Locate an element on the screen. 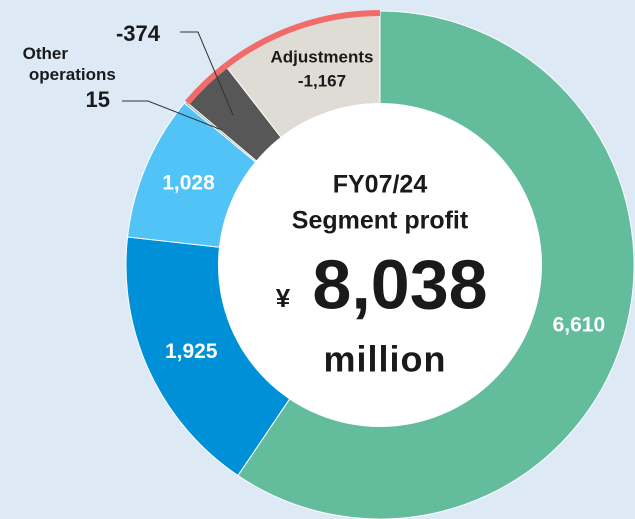 Image resolution: width=635 pixels, height=519 pixels. center-total: 8,038 is located at coordinates (399, 284).